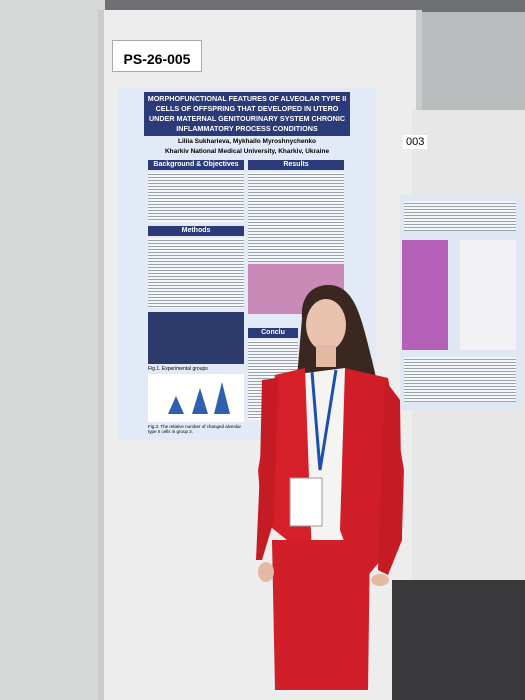 This screenshot has height=700, width=525. What do you see at coordinates (324, 420) in the screenshot?
I see `lanyard` at bounding box center [324, 420].